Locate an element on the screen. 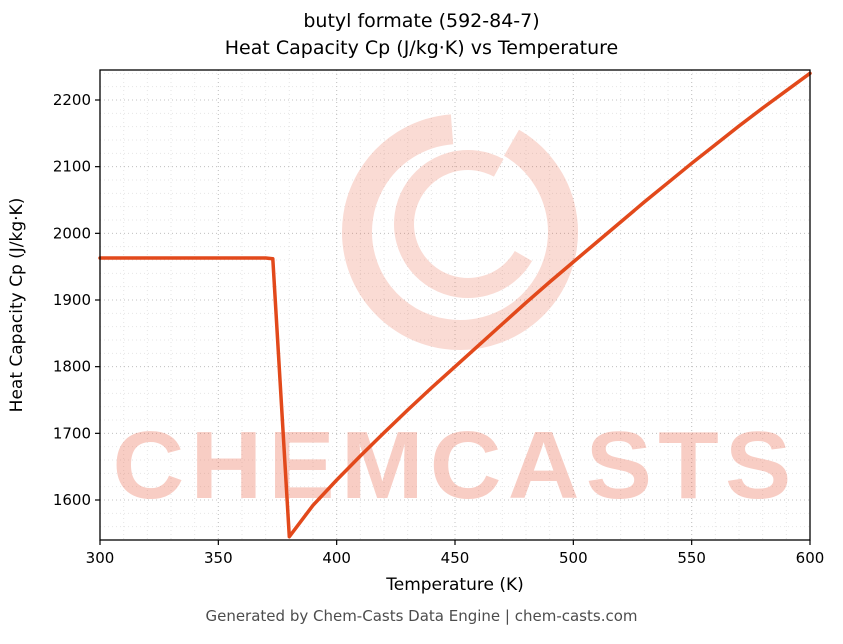 The image size is (843, 644). x-tick-label: 400 is located at coordinates (336, 558).